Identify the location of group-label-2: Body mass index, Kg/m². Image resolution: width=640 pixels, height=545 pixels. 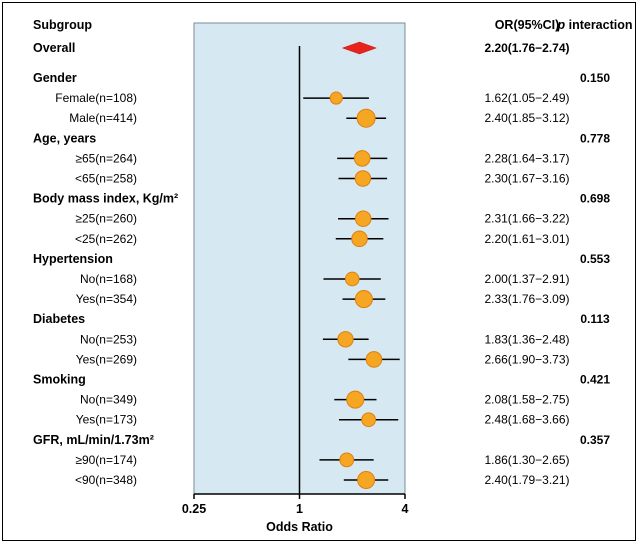
(105, 199).